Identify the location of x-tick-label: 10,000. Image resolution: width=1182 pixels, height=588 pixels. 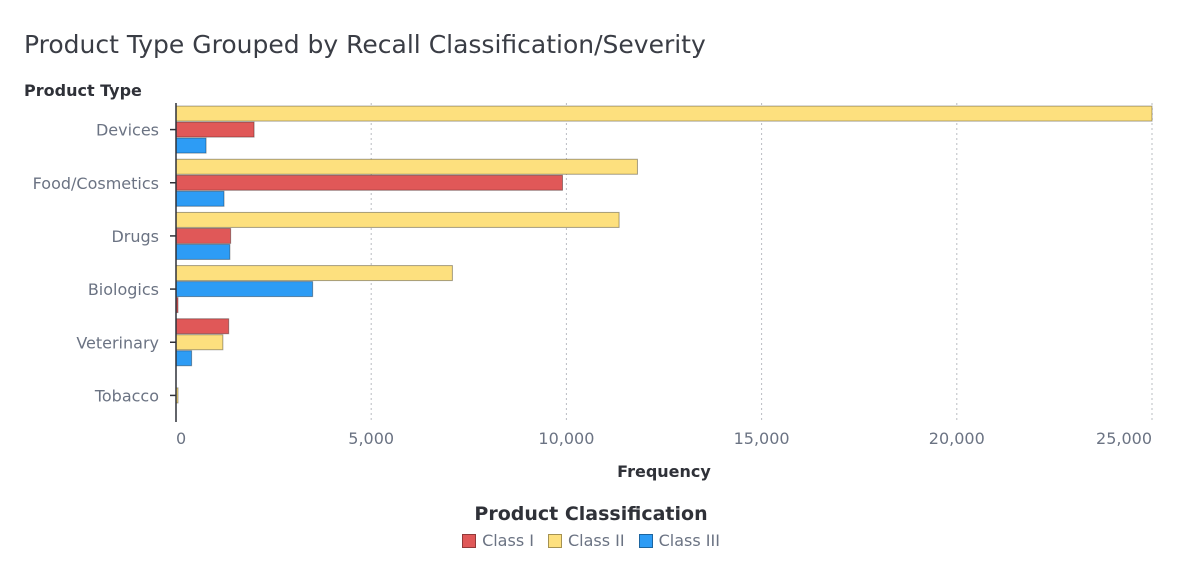
(566, 438).